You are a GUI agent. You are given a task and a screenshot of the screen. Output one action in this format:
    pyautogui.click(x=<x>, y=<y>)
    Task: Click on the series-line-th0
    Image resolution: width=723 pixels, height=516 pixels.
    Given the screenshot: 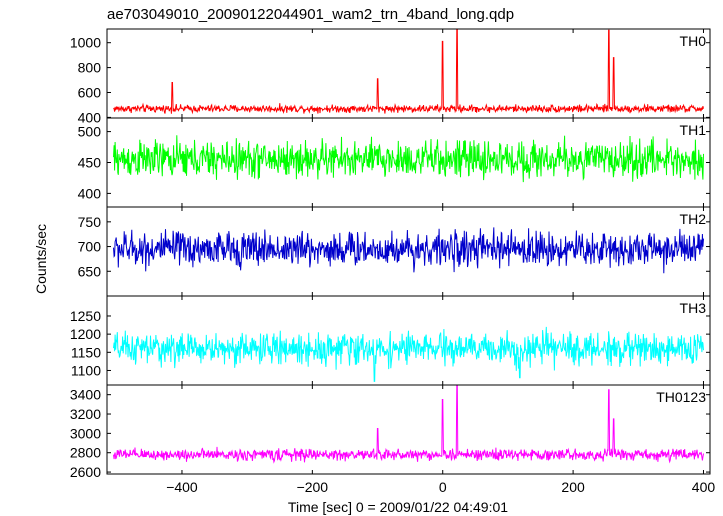 What is the action you would take?
    pyautogui.click(x=408, y=72)
    